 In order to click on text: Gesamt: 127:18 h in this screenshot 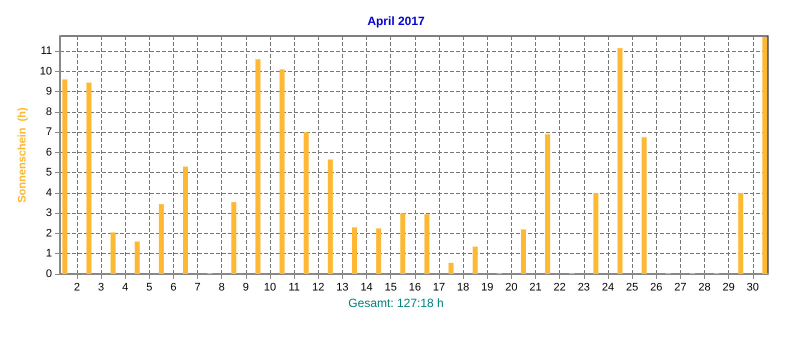, I will do `click(396, 303)`.